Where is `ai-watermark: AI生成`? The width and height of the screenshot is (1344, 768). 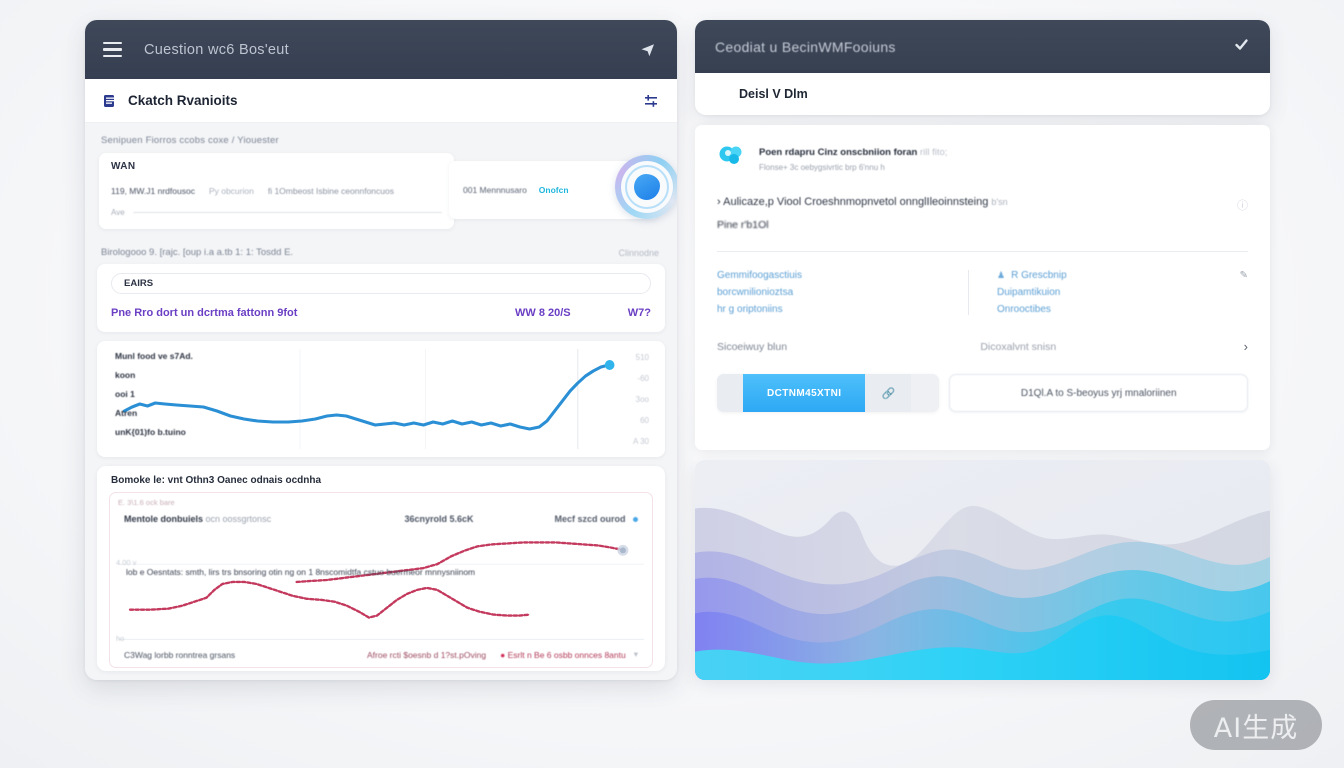
ai-watermark: AI生成 is located at coordinates (1256, 725).